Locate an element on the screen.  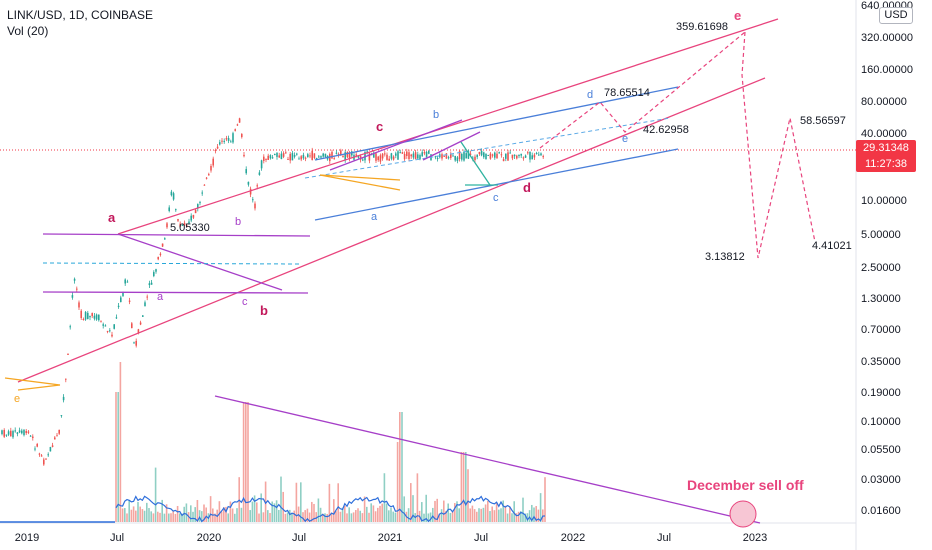
price-tick-label: 5.00000 is located at coordinates (881, 235).